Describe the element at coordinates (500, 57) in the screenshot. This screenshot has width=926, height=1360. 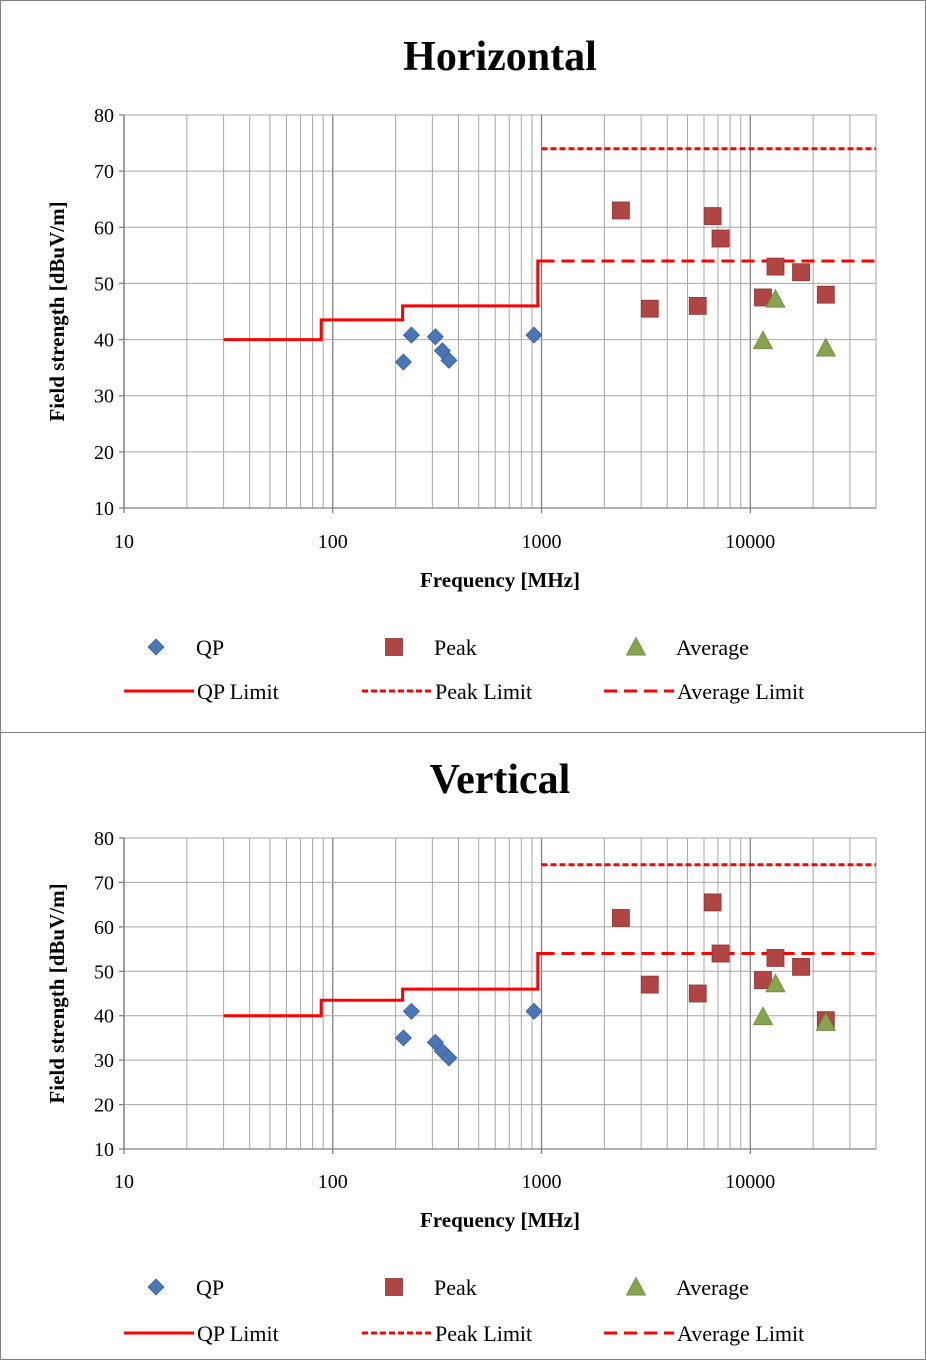
I see `chart-title: Horizontal` at that location.